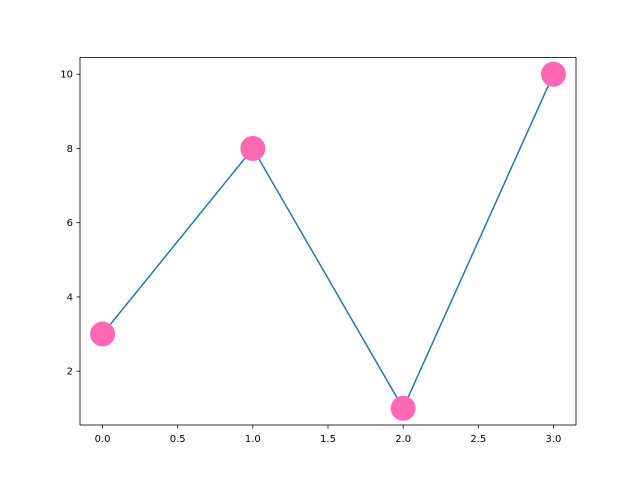  I want to click on y-tick-label: 6, so click(70, 223).